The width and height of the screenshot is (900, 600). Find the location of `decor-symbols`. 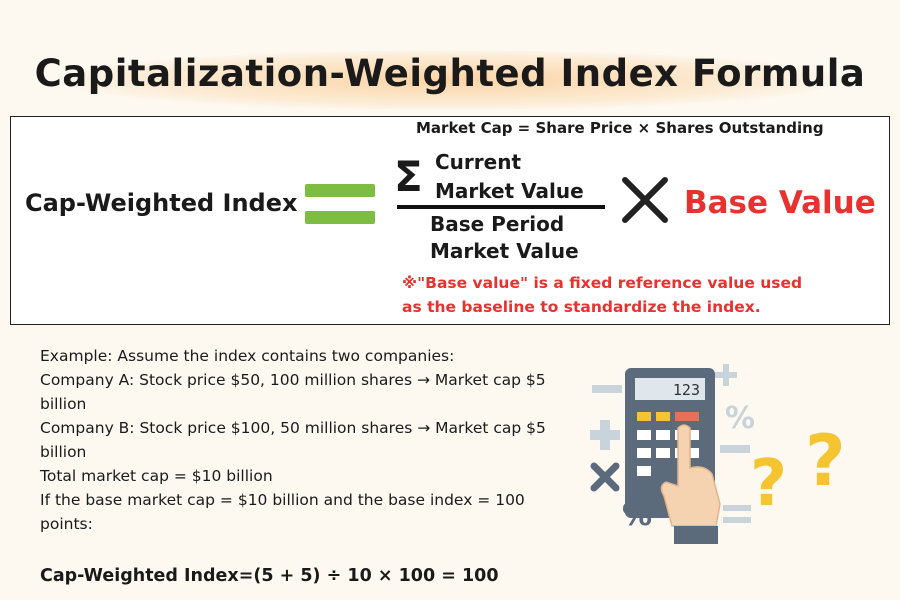

decor-symbols is located at coordinates (670, 443).